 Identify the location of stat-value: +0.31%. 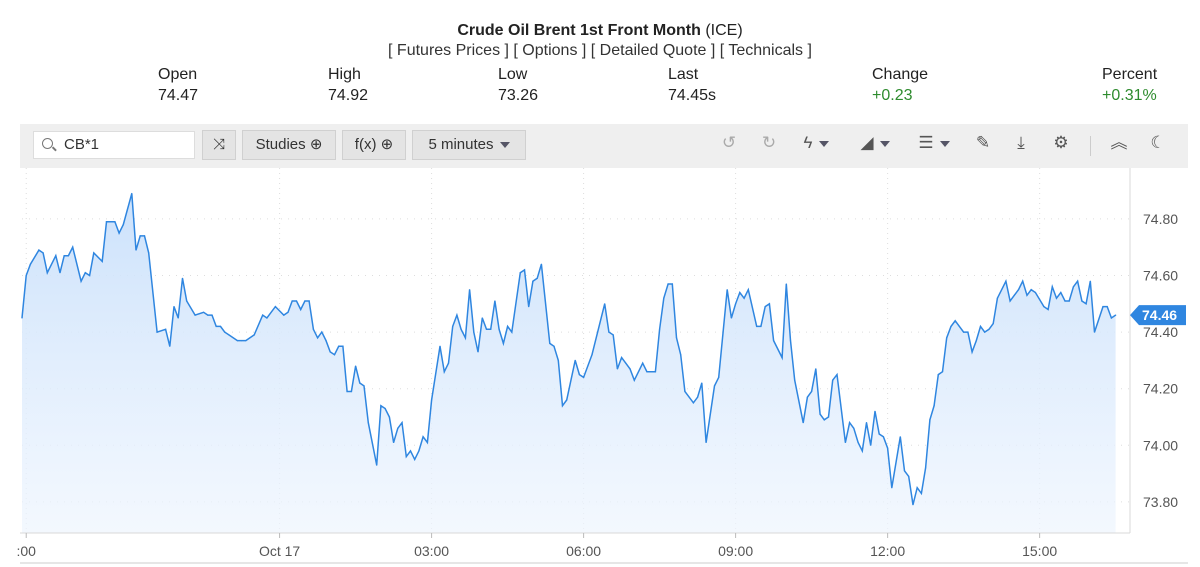
(1129, 95).